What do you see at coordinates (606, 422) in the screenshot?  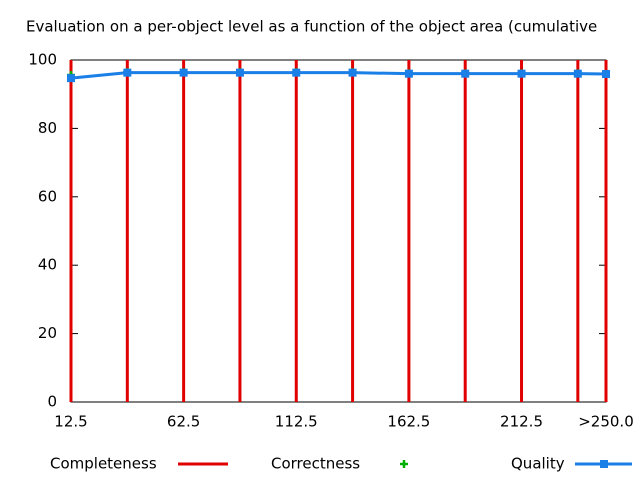 I see `x-tick-label: >250.0` at bounding box center [606, 422].